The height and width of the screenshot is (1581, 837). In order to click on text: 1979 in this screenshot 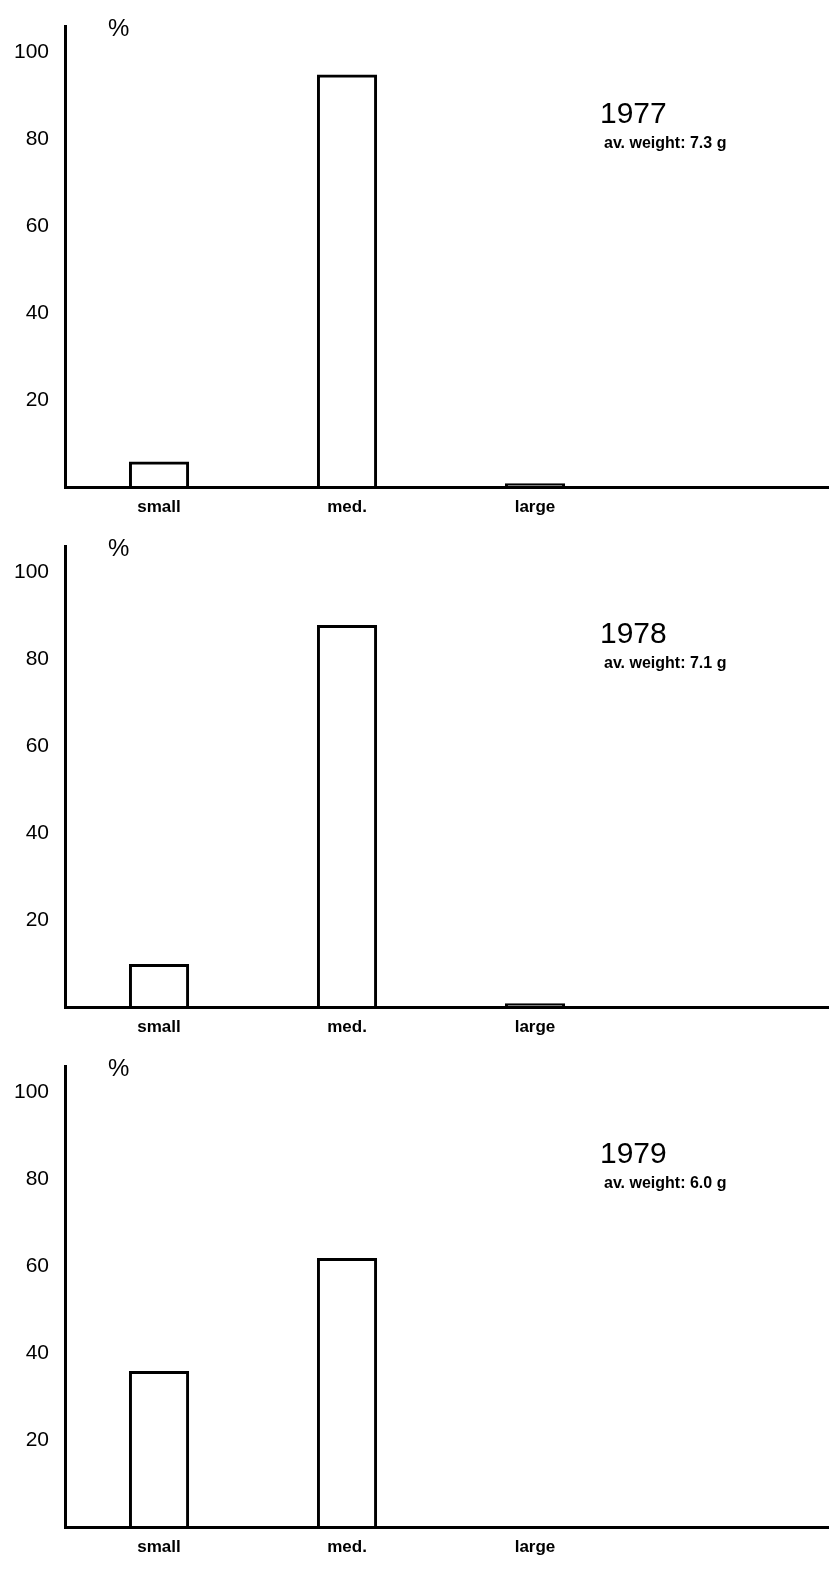, I will do `click(633, 1153)`.